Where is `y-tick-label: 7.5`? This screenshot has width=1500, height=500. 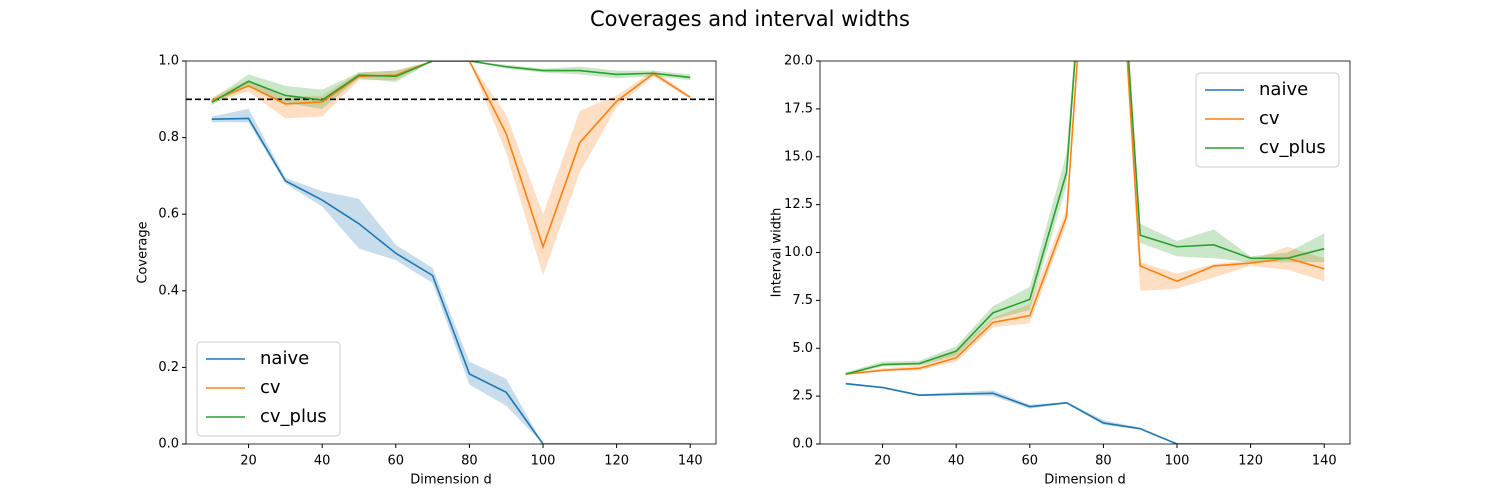 y-tick-label: 7.5 is located at coordinates (802, 300).